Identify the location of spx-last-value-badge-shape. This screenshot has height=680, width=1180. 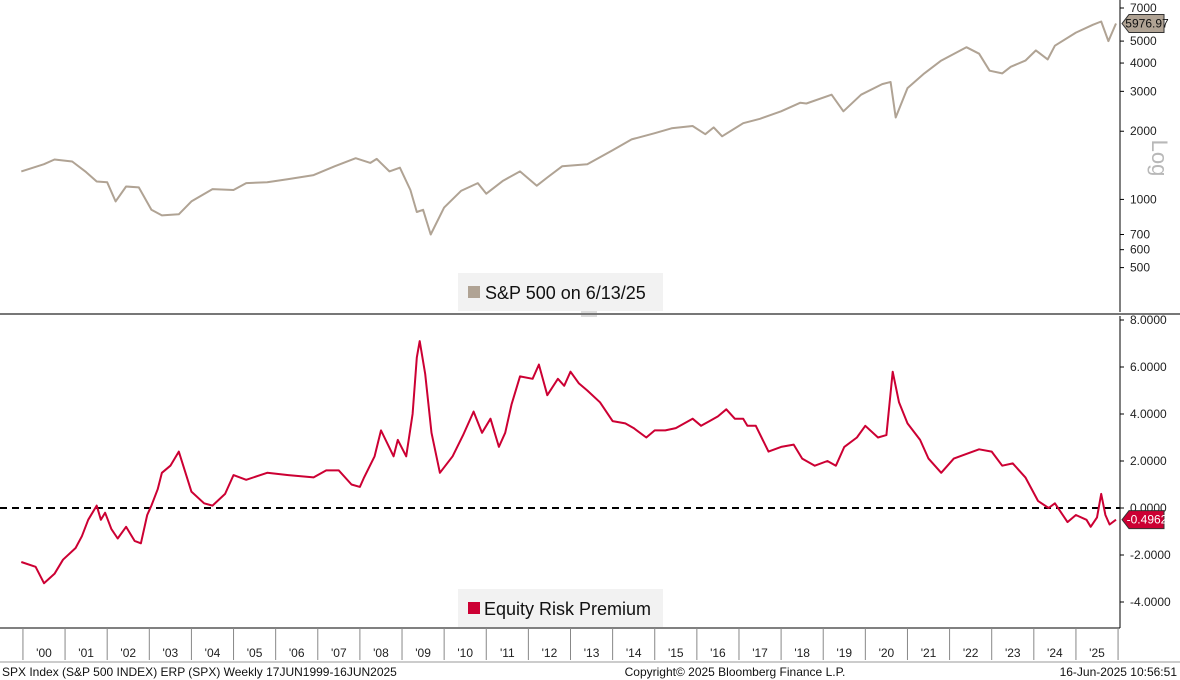
(1143, 24).